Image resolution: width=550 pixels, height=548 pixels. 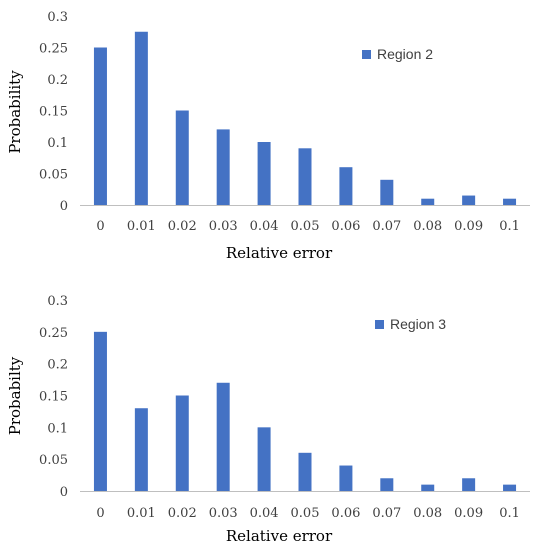 What do you see at coordinates (418, 324) in the screenshot?
I see `legend-label: Region 3` at bounding box center [418, 324].